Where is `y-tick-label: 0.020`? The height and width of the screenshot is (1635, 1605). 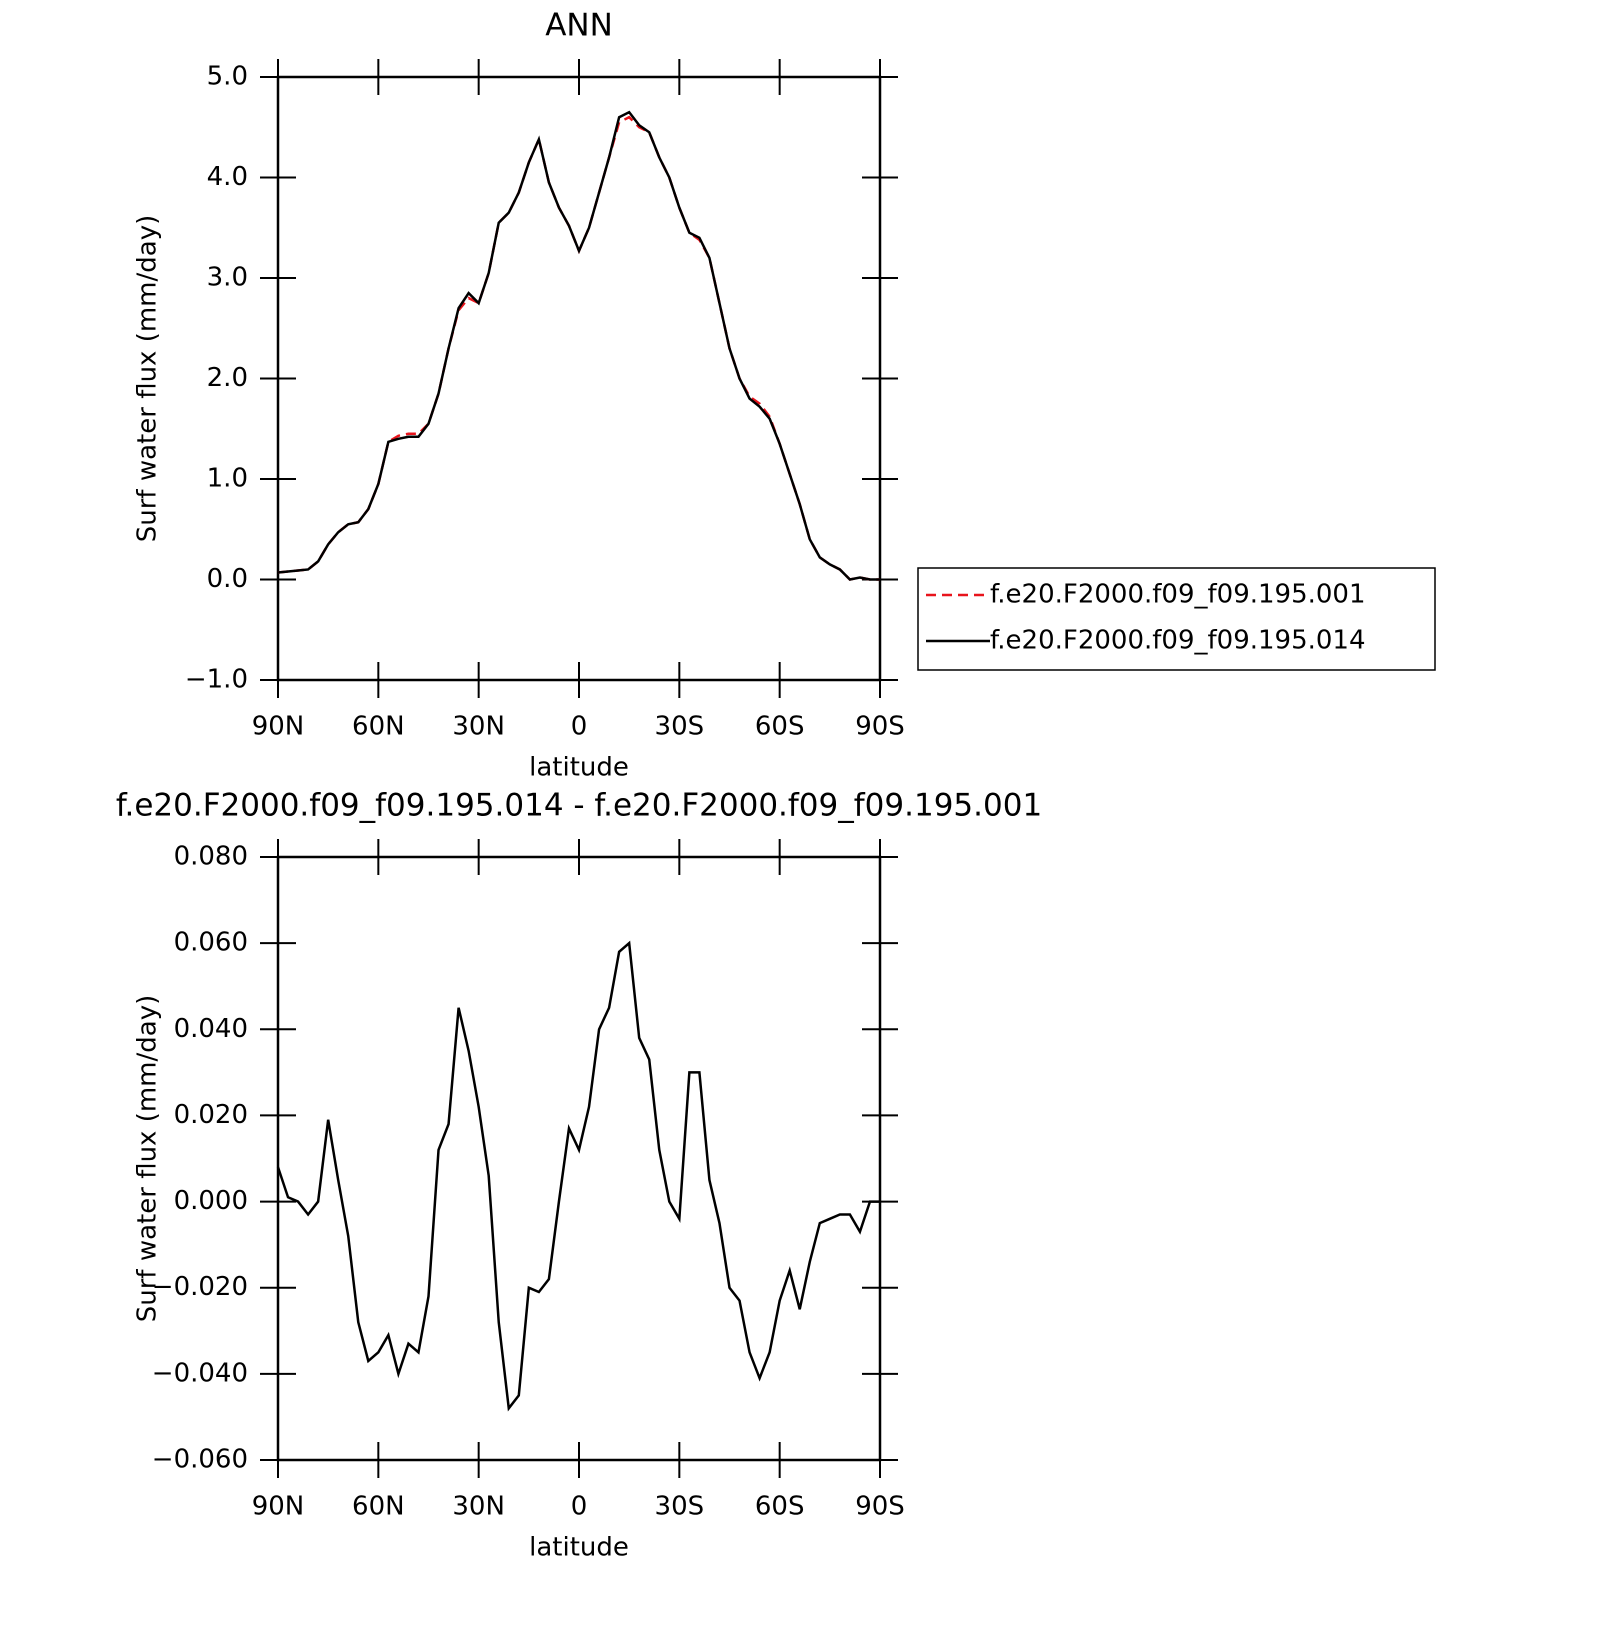
y-tick-label: 0.020 is located at coordinates (211, 1115).